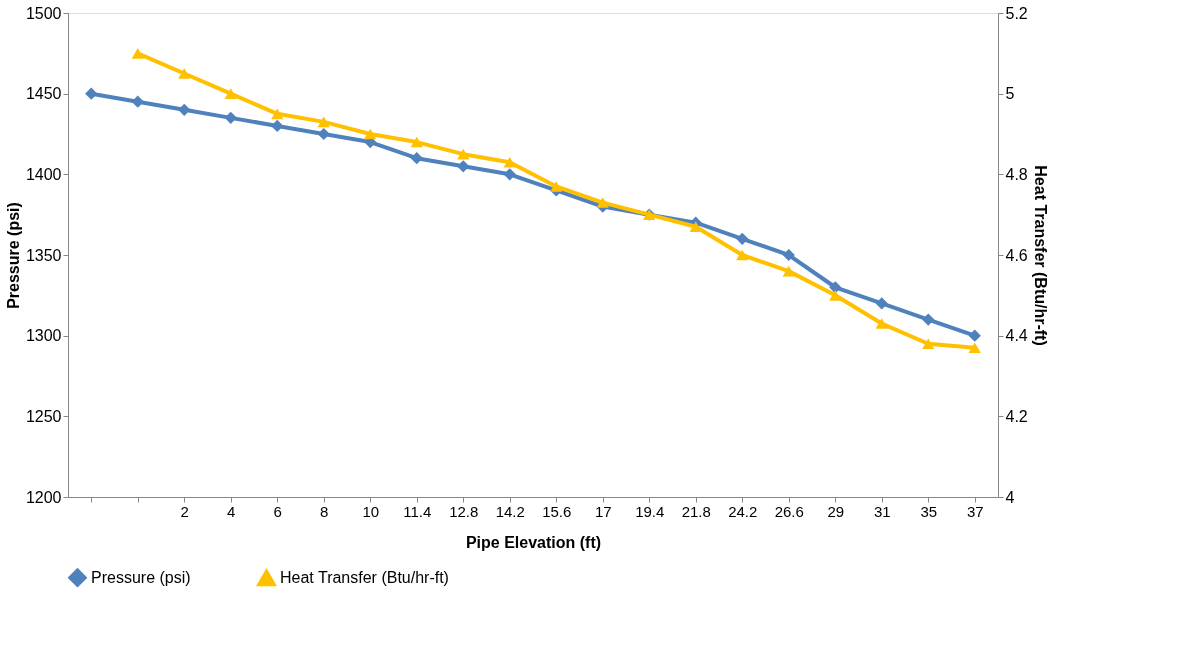 This screenshot has height=665, width=1187. I want to click on y-tick-label: 1350, so click(43, 255).